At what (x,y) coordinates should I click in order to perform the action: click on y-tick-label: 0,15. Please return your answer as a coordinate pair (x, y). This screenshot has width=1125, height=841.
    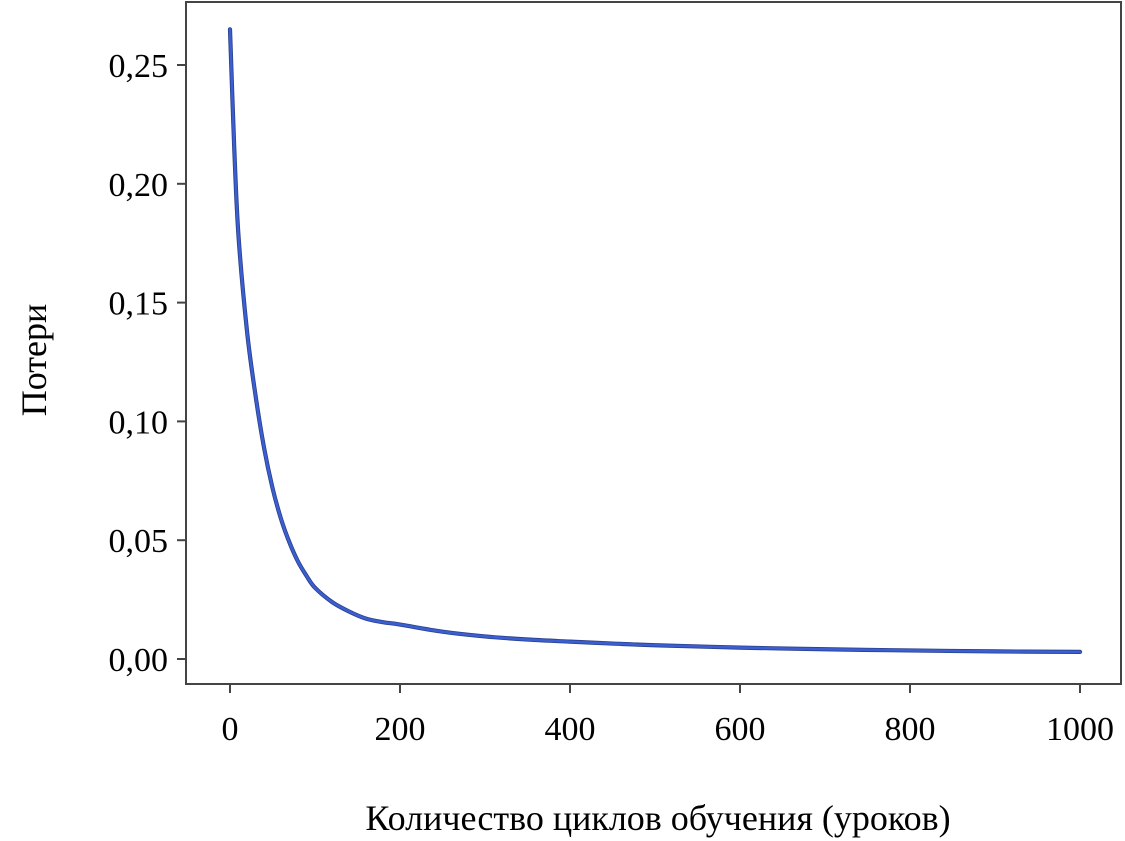
    Looking at the image, I should click on (139, 304).